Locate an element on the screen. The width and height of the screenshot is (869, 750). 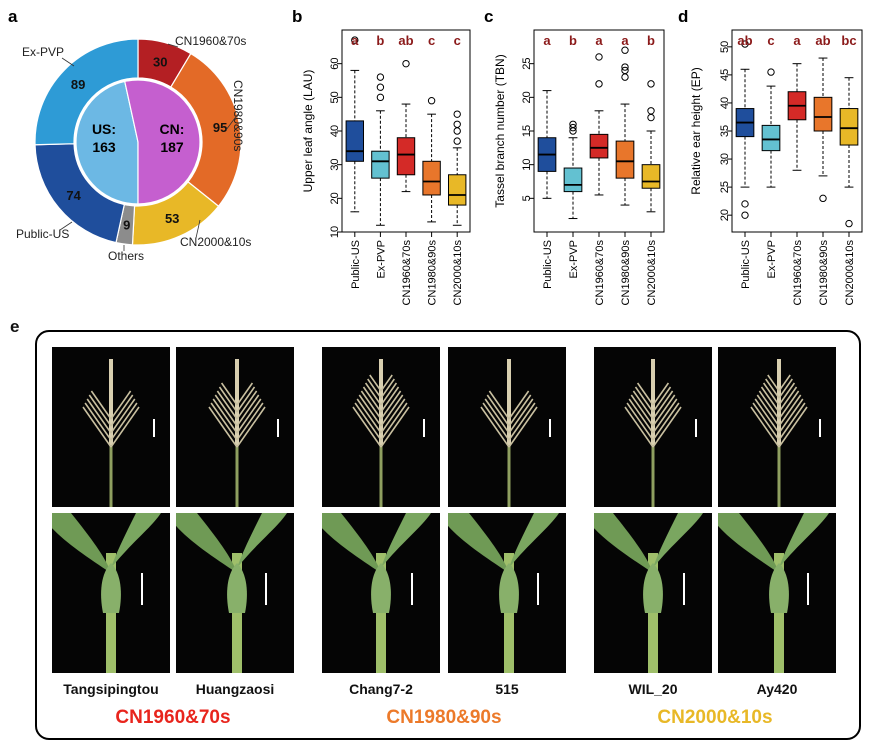
leaf-sheath is located at coordinates (509, 588).